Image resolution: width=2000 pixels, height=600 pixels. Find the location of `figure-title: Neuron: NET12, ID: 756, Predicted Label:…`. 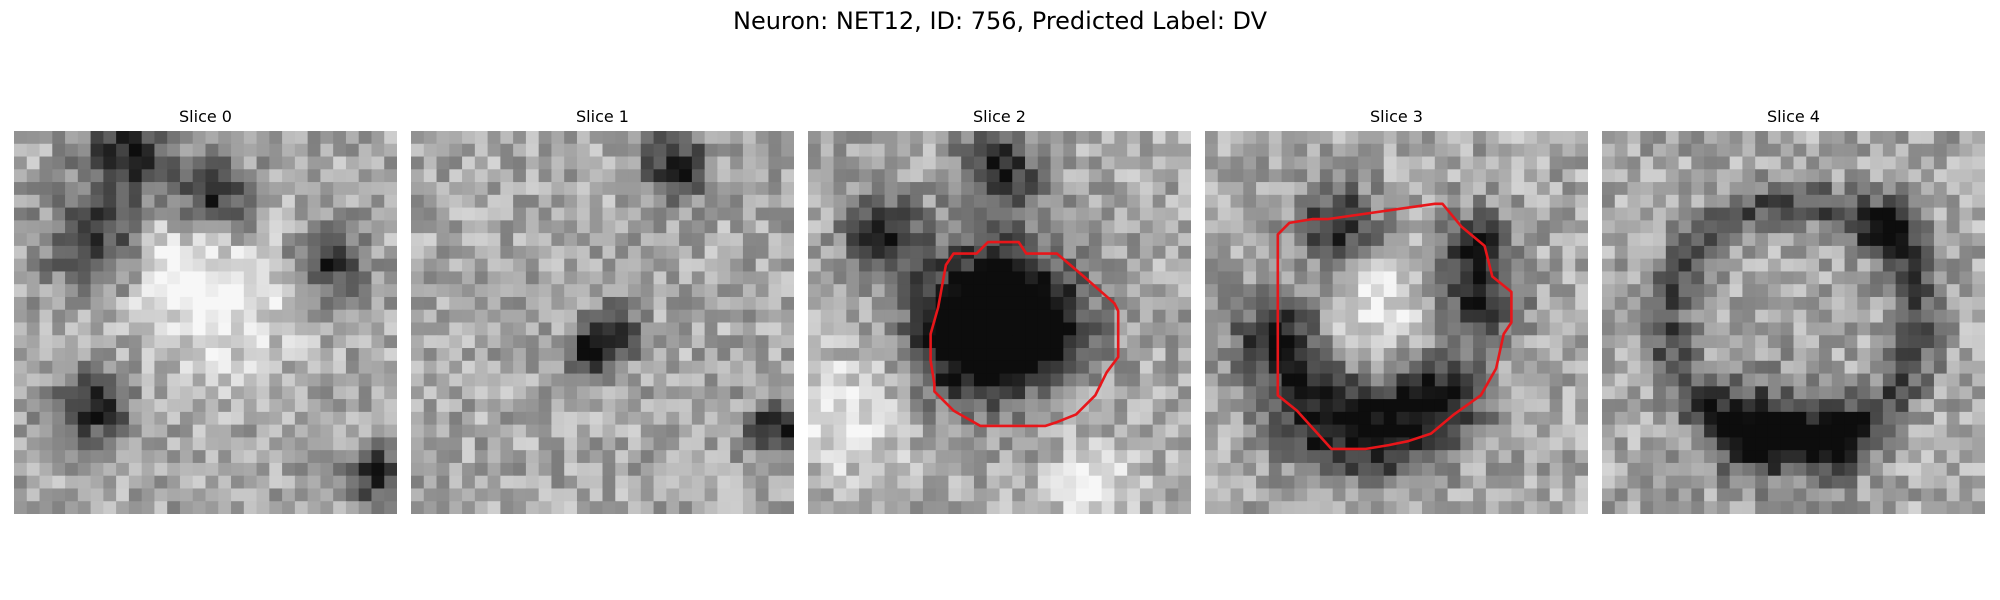

figure-title: Neuron: NET12, ID: 756, Predicted Label:… is located at coordinates (1000, 21).